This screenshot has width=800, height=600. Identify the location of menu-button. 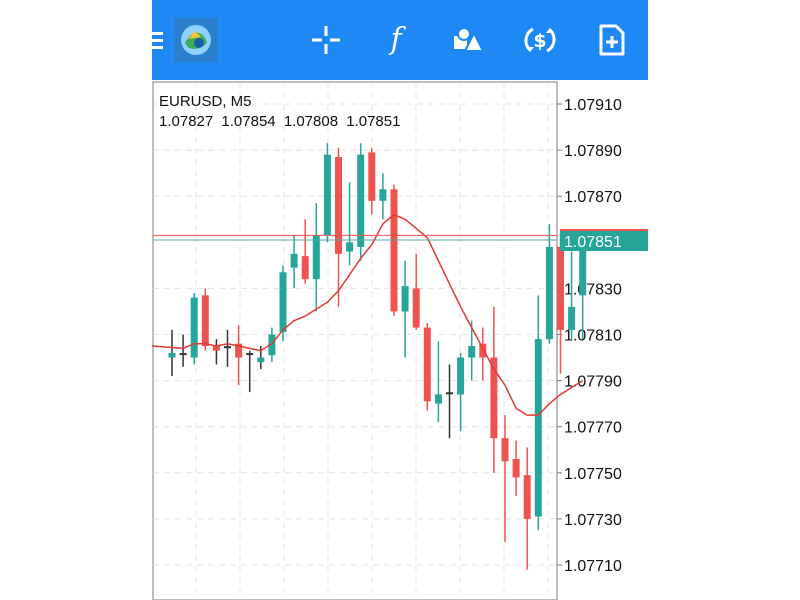
(161, 40).